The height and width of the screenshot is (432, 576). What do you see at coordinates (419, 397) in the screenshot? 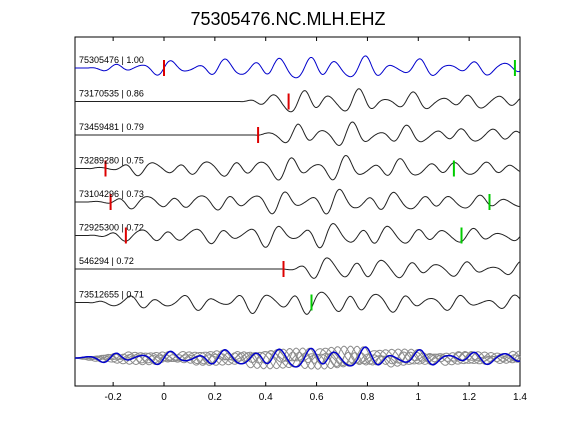
I see `x-tick-label-7: 1` at bounding box center [419, 397].